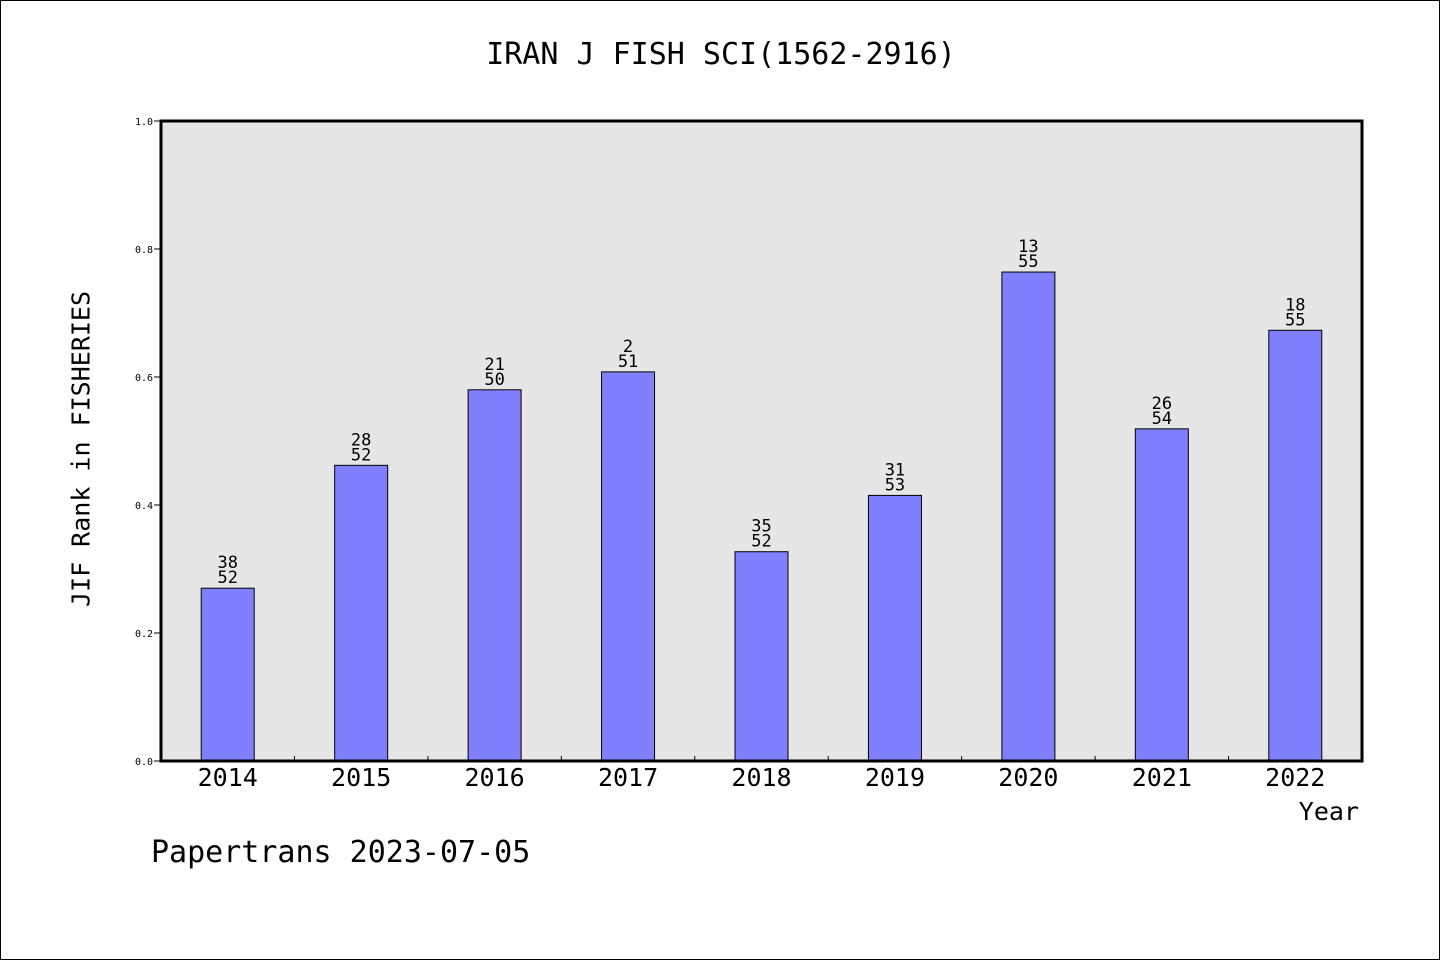 The width and height of the screenshot is (1440, 961). I want to click on bar-label-rank: 38, so click(227, 563).